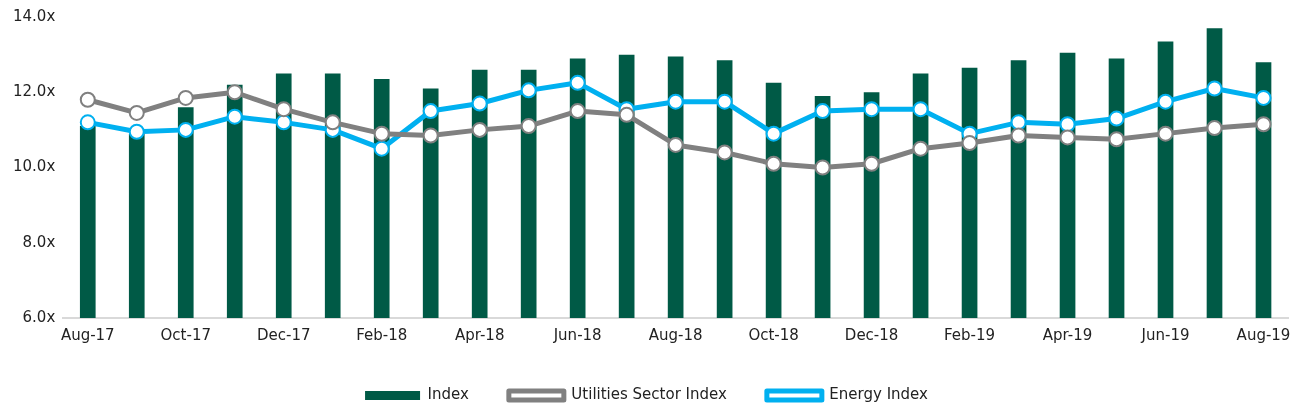  What do you see at coordinates (1263, 334) in the screenshot?
I see `x-tick-label: Aug-19` at bounding box center [1263, 334].